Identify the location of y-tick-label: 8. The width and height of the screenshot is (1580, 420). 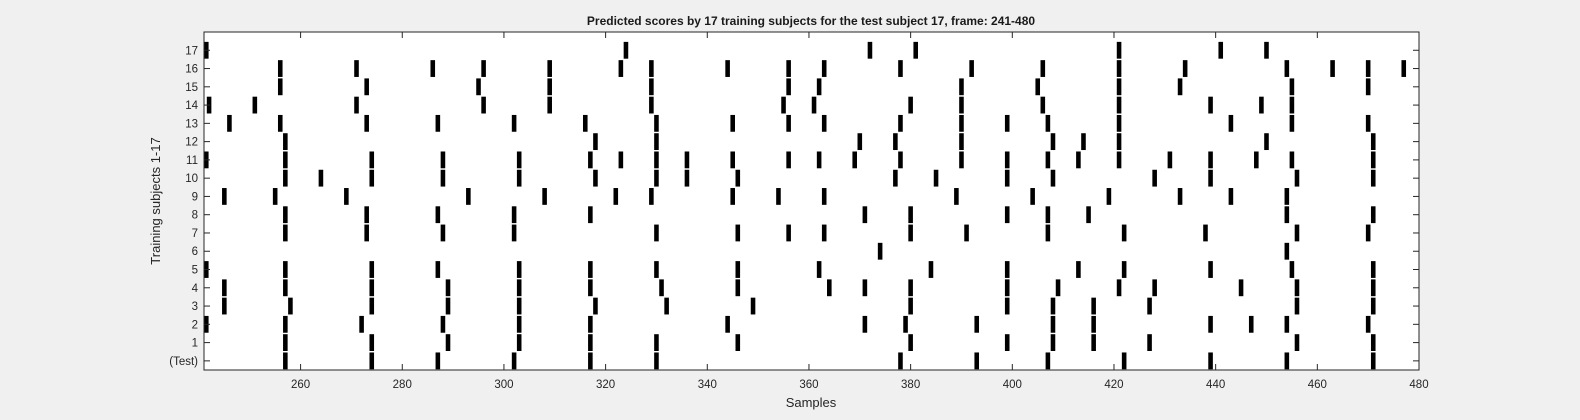
(195, 216).